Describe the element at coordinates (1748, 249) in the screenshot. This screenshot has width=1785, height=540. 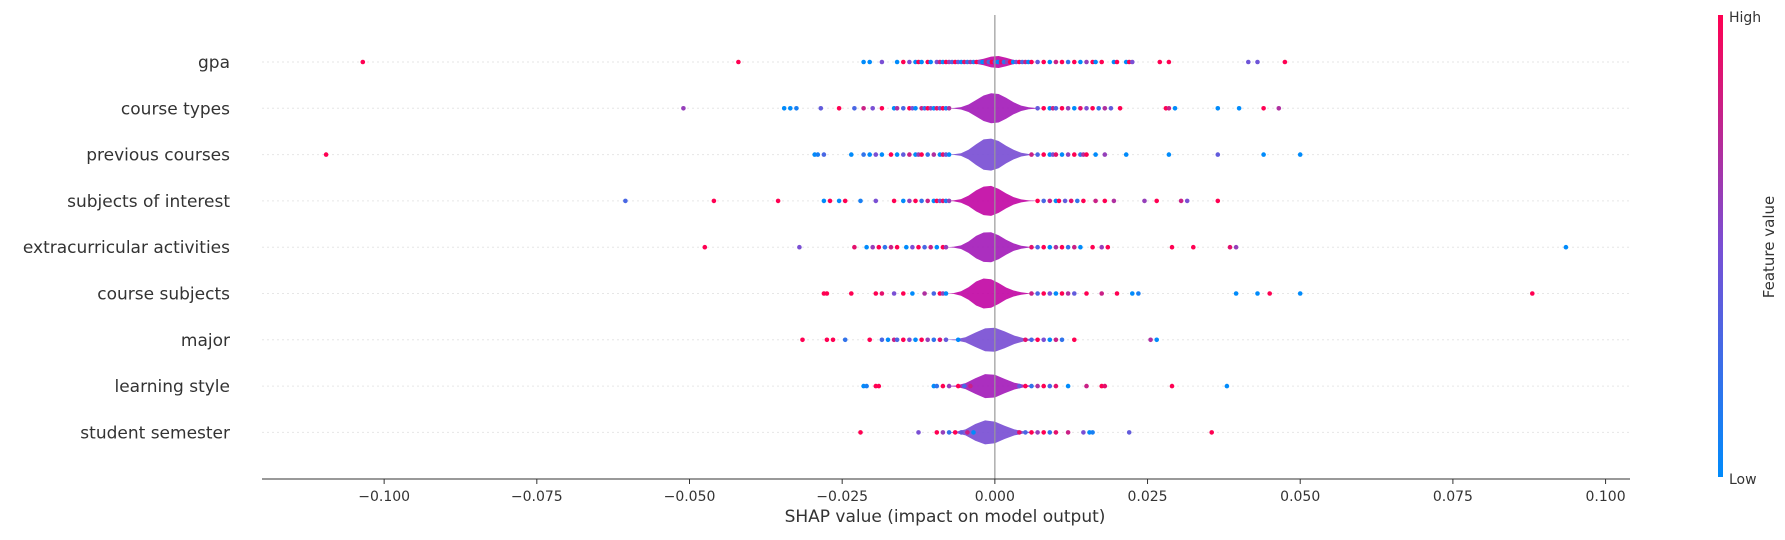
I see `colorbar: High Low Feature value` at that location.